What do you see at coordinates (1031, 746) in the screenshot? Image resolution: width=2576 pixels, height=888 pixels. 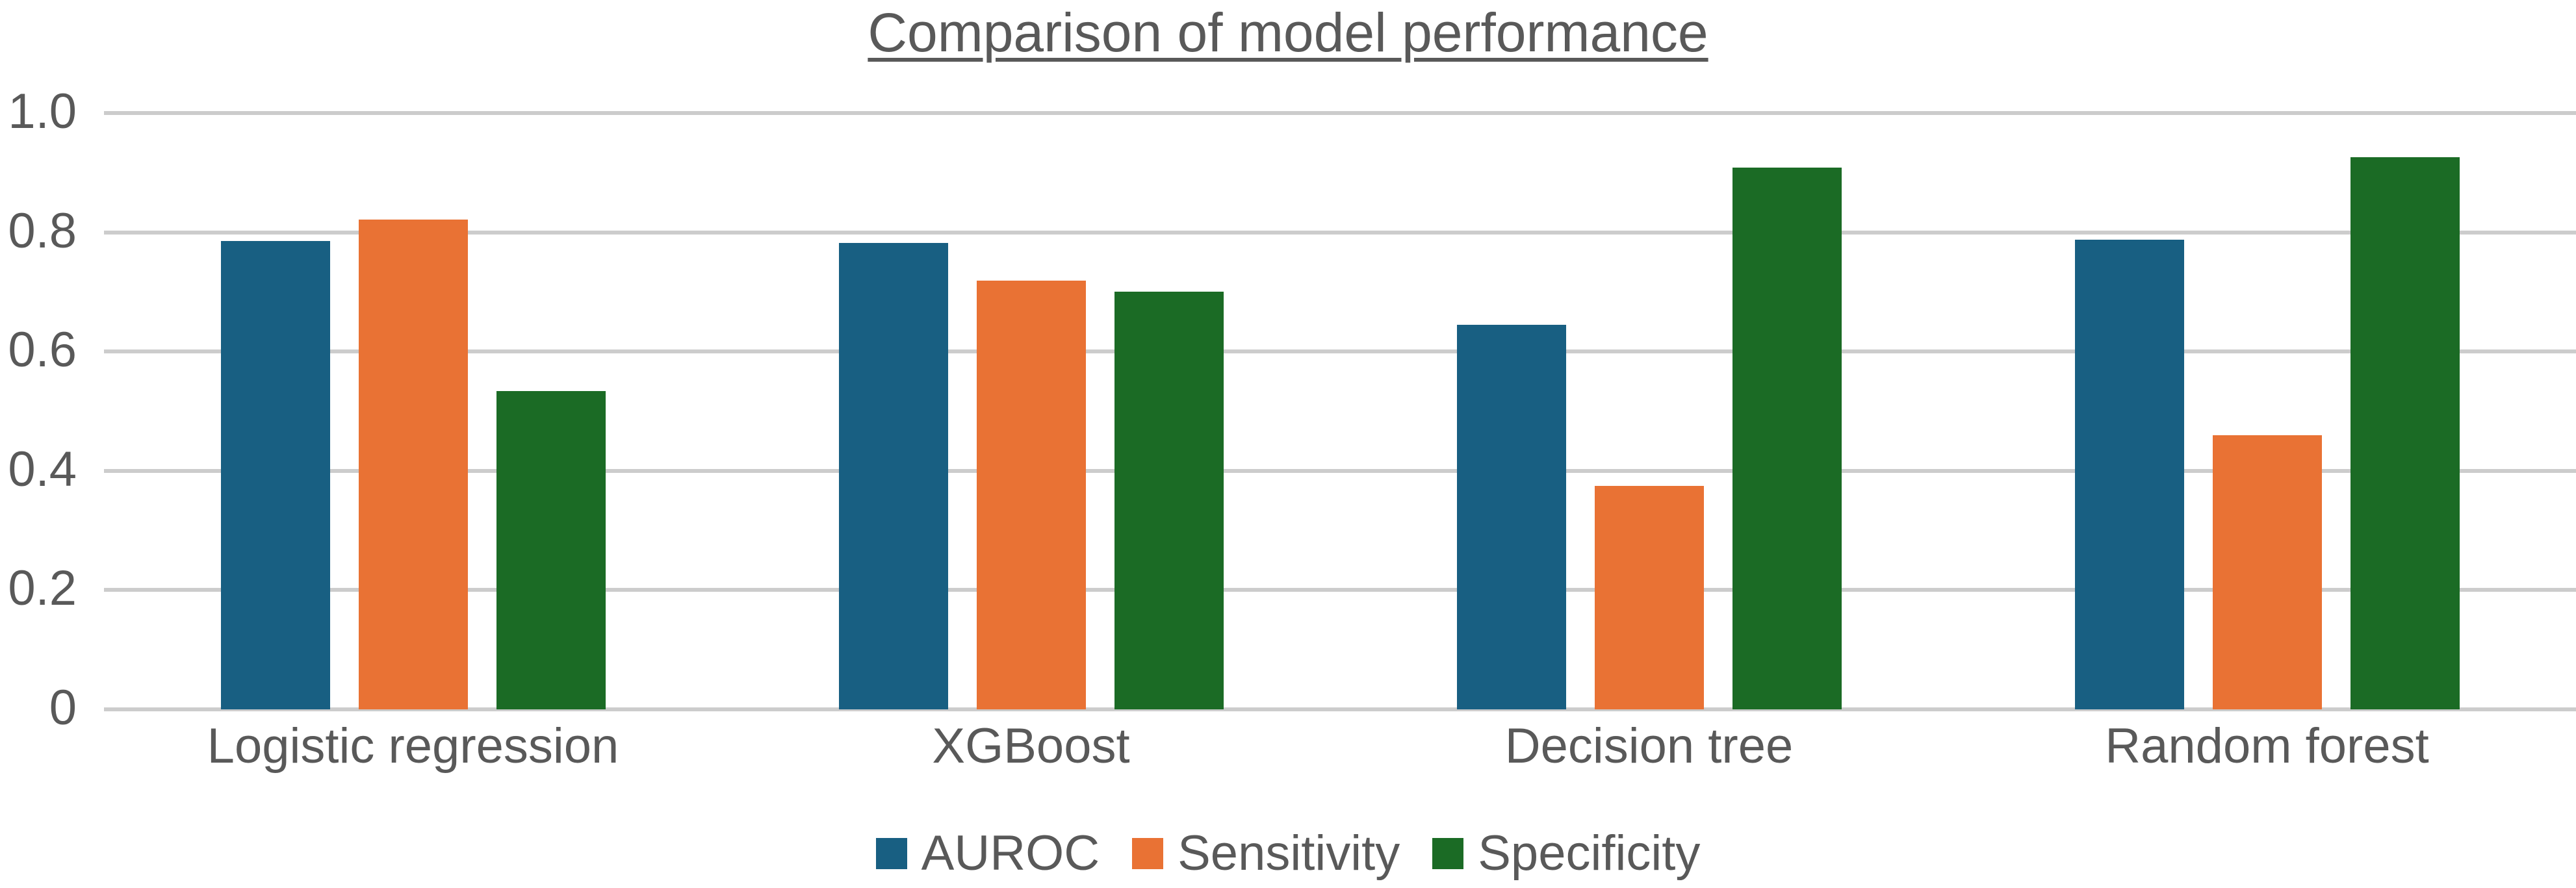 I see `x-tick-label: XGBoost` at bounding box center [1031, 746].